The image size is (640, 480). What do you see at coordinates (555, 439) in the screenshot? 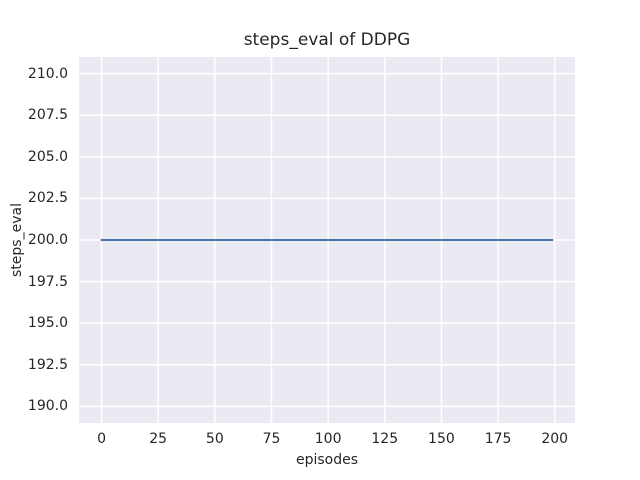
I see `x-tick-label: 200` at bounding box center [555, 439].